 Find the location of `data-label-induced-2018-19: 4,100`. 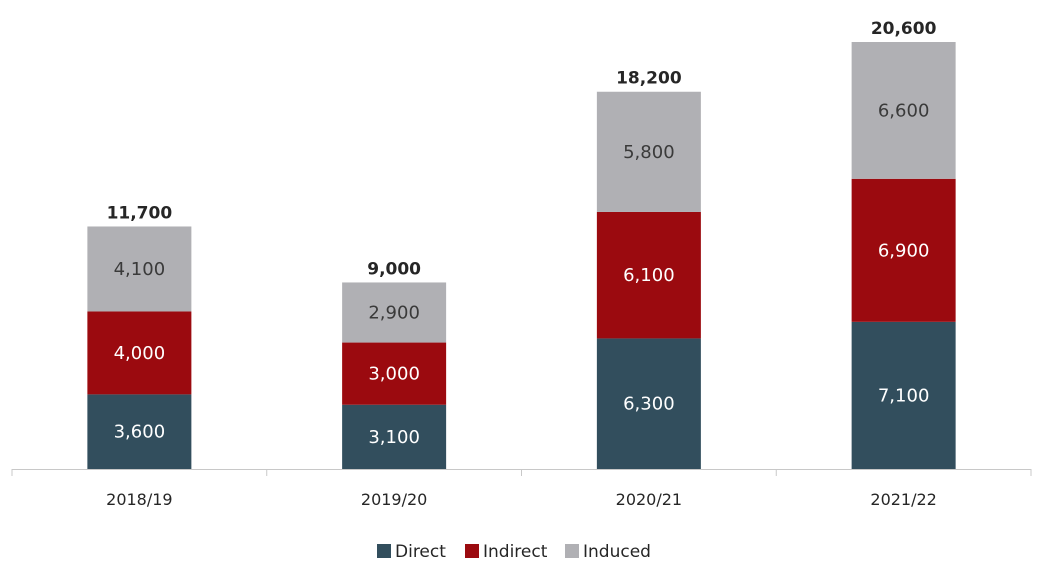

data-label-induced-2018-19: 4,100 is located at coordinates (140, 269).